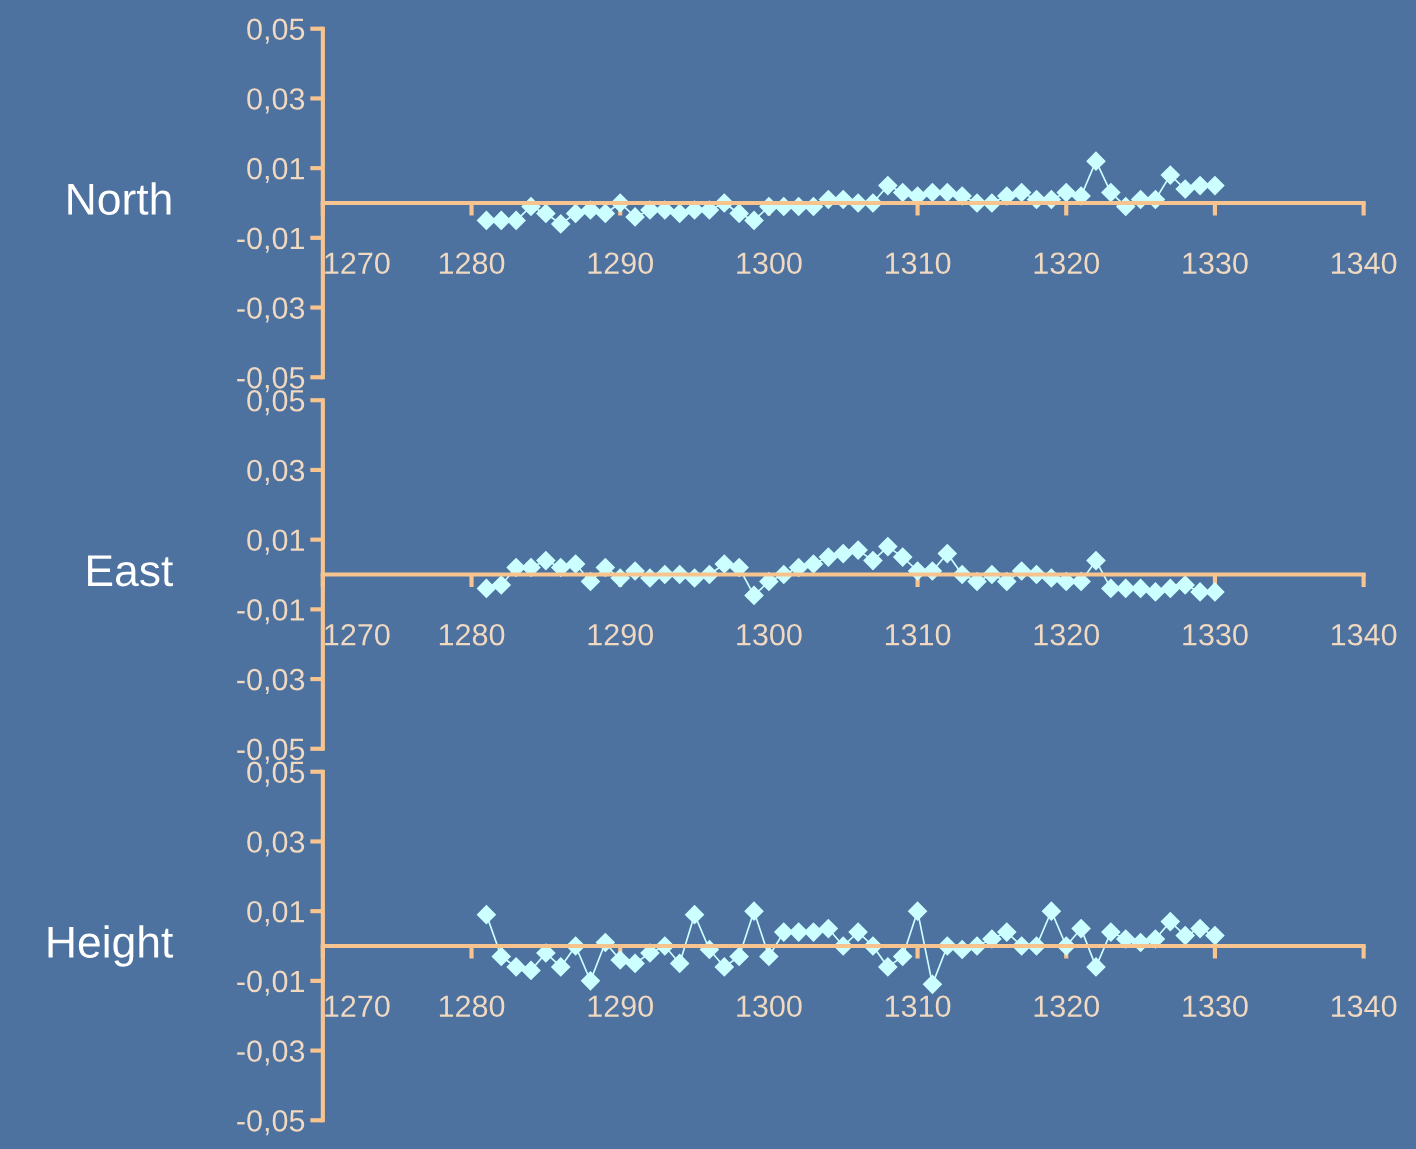  I want to click on y-tick-label: -0,05, so click(271, 1123).